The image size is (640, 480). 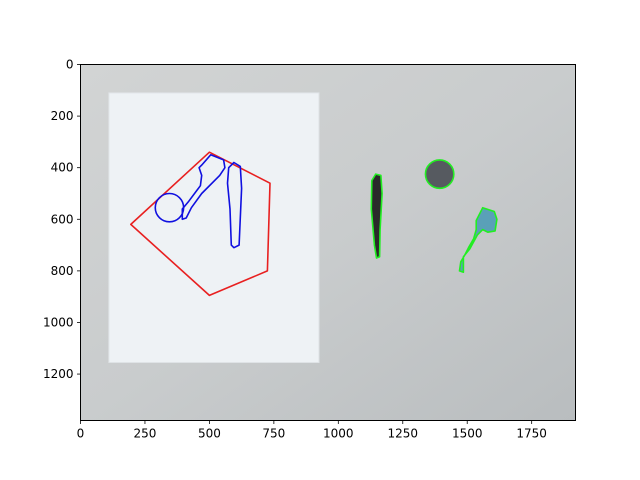 What do you see at coordinates (70, 65) in the screenshot?
I see `y-tick-label: 0` at bounding box center [70, 65].